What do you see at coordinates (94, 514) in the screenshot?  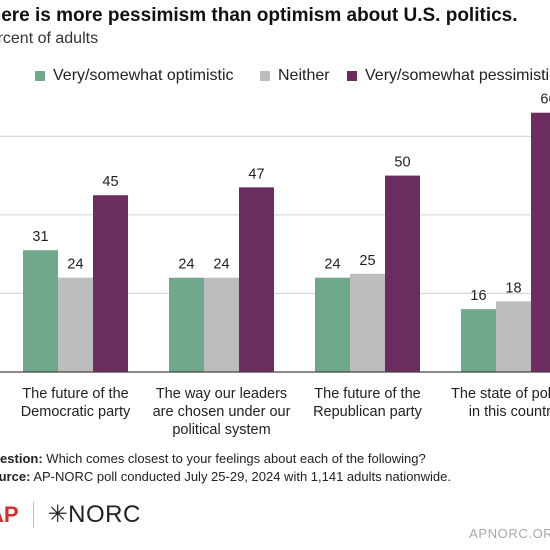 I see `norc-logo: ✳NORC` at bounding box center [94, 514].